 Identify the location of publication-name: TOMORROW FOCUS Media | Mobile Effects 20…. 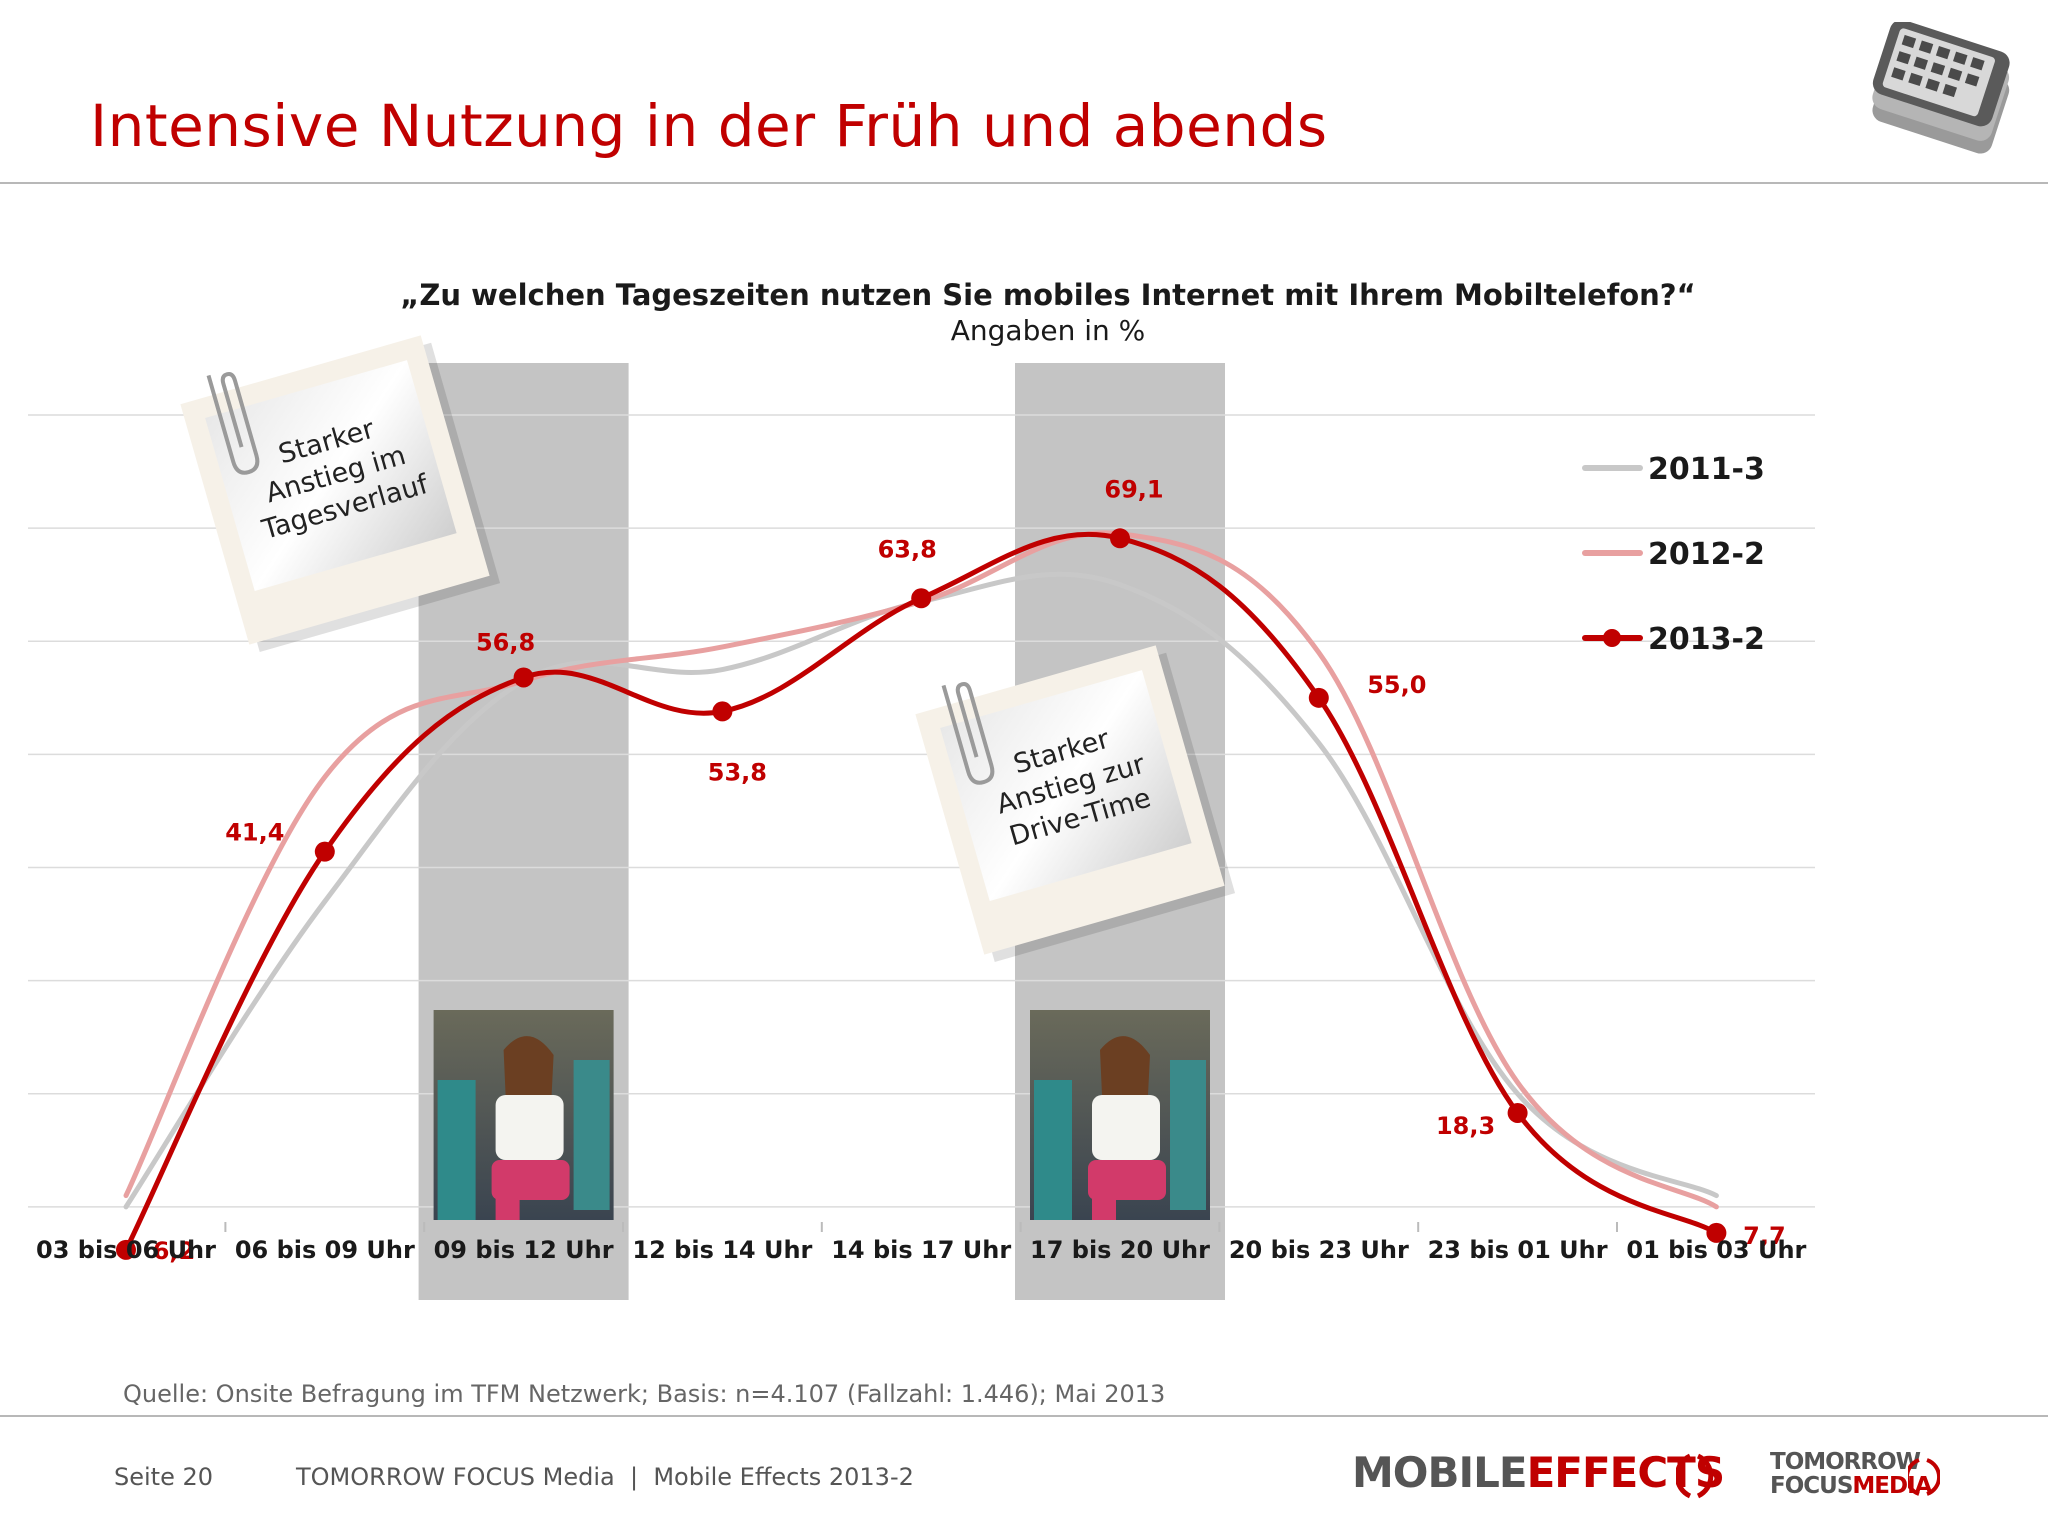
(605, 1477).